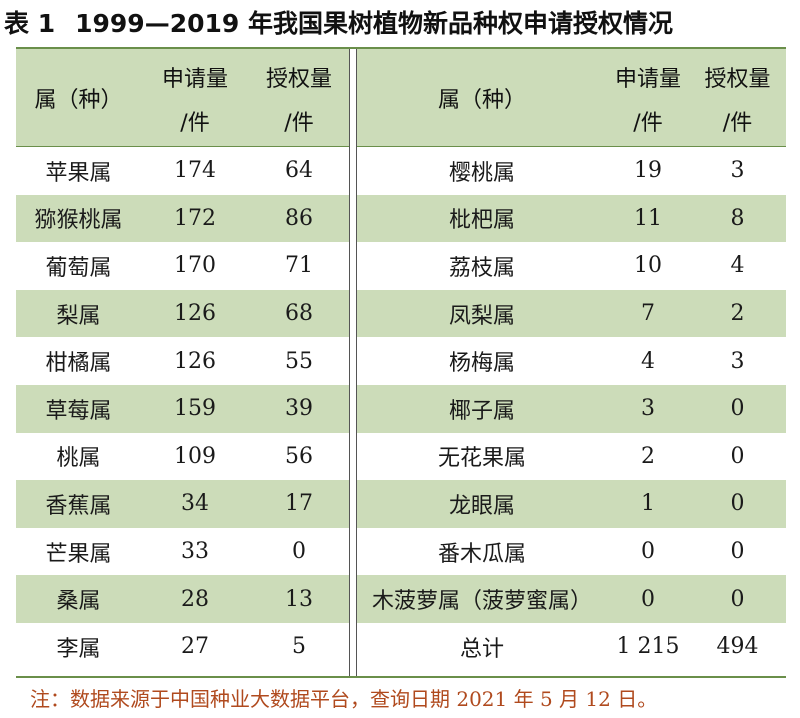  Describe the element at coordinates (195, 266) in the screenshot. I see `applications-cell-left: 170` at that location.